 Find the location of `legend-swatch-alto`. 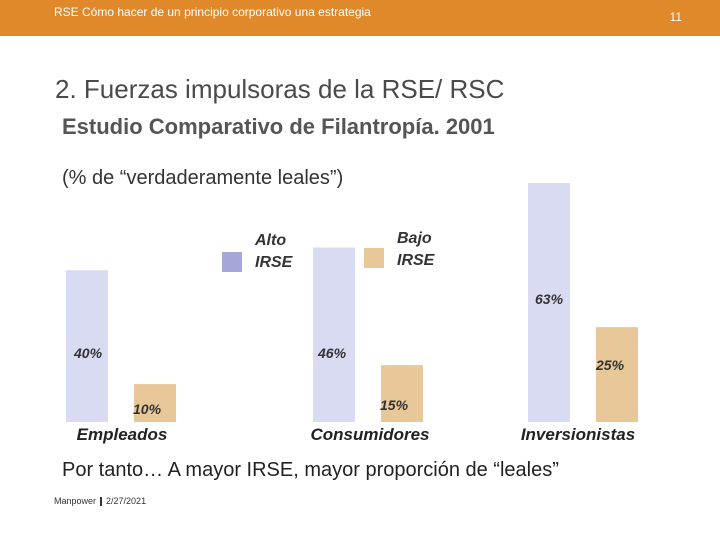

legend-swatch-alto is located at coordinates (232, 262).